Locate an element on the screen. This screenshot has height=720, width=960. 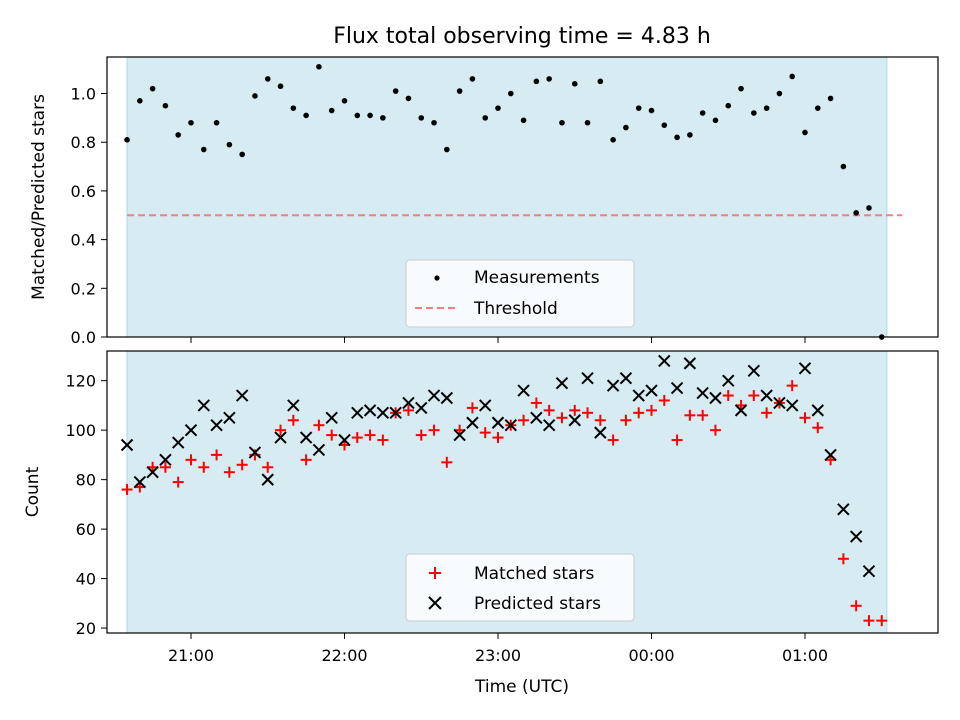
ratio-legend: Measurements Threshold is located at coordinates (520, 293).